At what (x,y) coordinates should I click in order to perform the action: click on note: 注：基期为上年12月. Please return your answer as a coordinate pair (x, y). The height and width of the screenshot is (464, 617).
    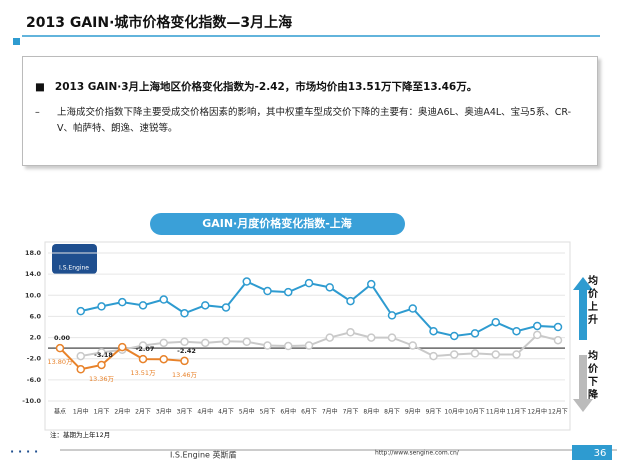
    Looking at the image, I should click on (80, 434).